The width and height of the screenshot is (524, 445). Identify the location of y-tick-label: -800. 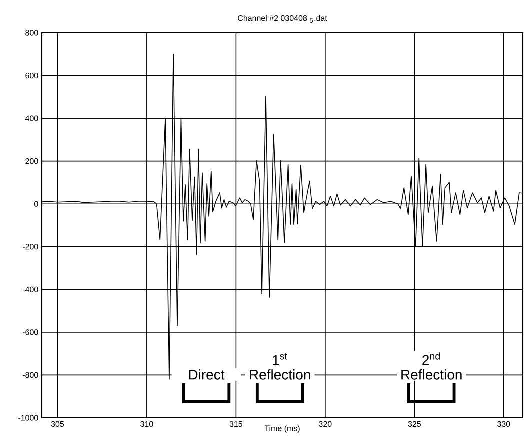
(30, 375).